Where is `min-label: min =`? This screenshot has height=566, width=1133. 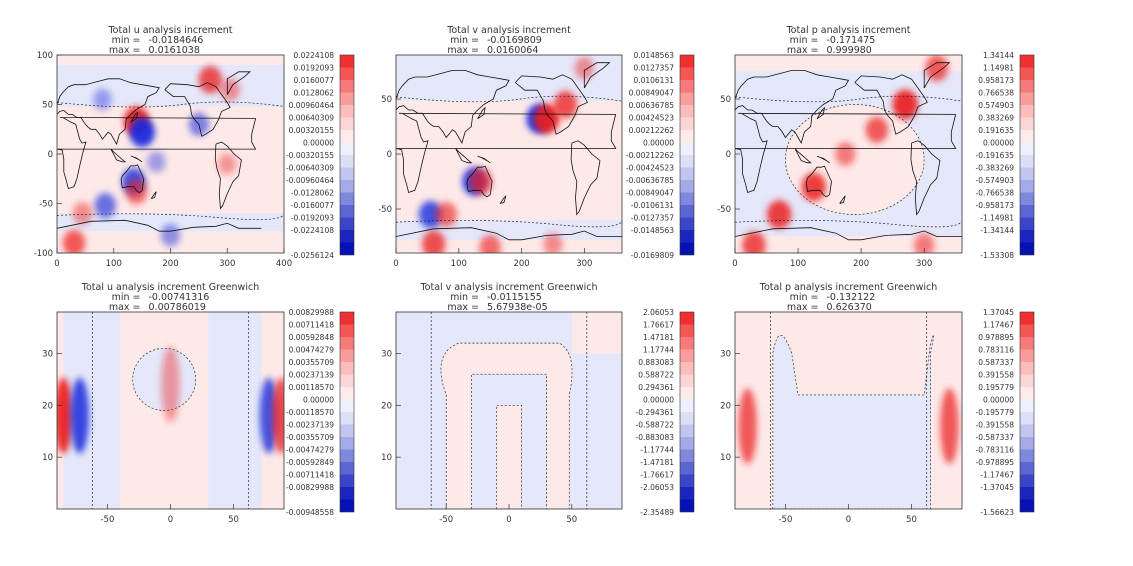 min-label: min = is located at coordinates (126, 40).